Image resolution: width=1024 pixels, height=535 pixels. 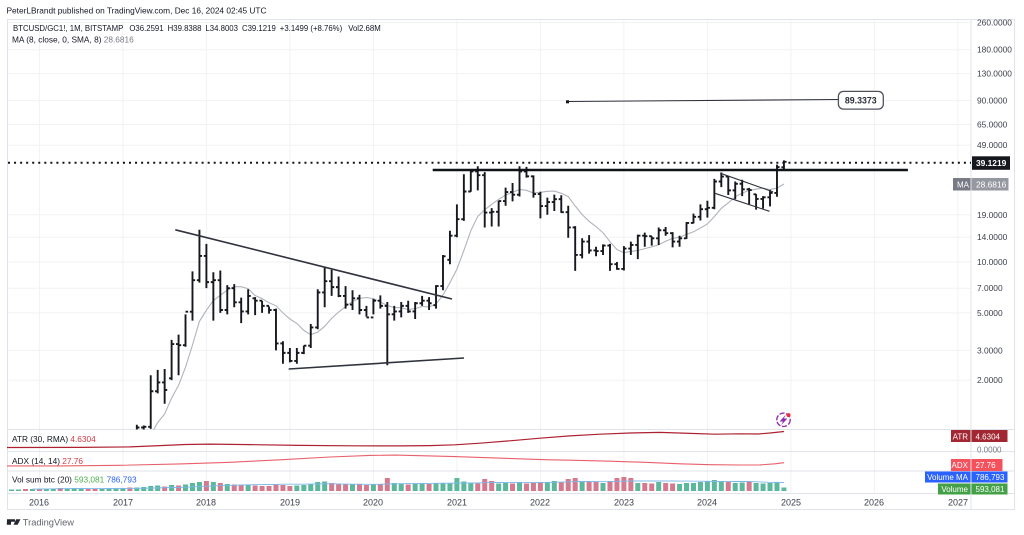 What do you see at coordinates (54, 439) in the screenshot?
I see `svg-text: ATR (30, RMA) 4.6304` at bounding box center [54, 439].